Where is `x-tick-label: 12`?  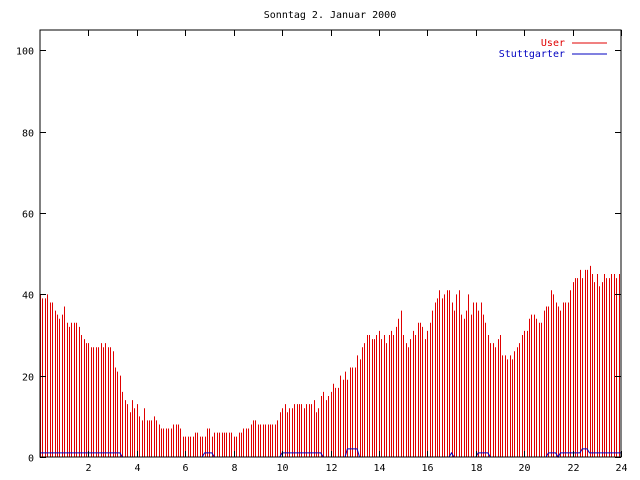 x-tick-label: 12 is located at coordinates (331, 468).